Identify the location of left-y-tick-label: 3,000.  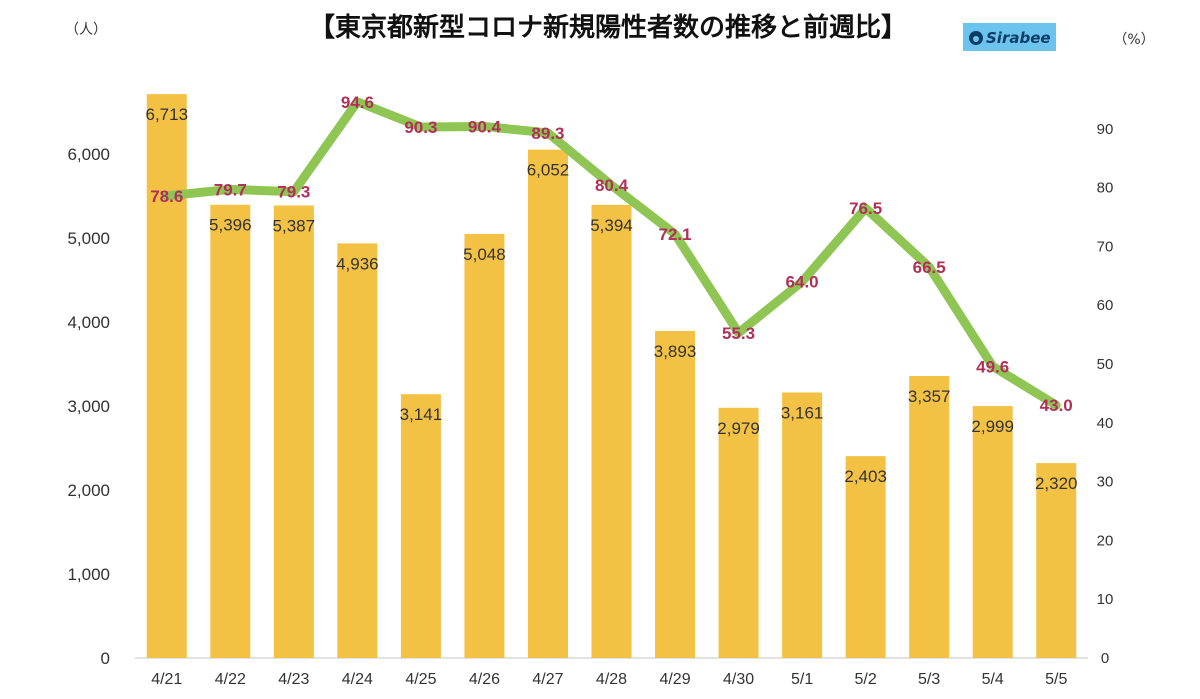
(88, 406).